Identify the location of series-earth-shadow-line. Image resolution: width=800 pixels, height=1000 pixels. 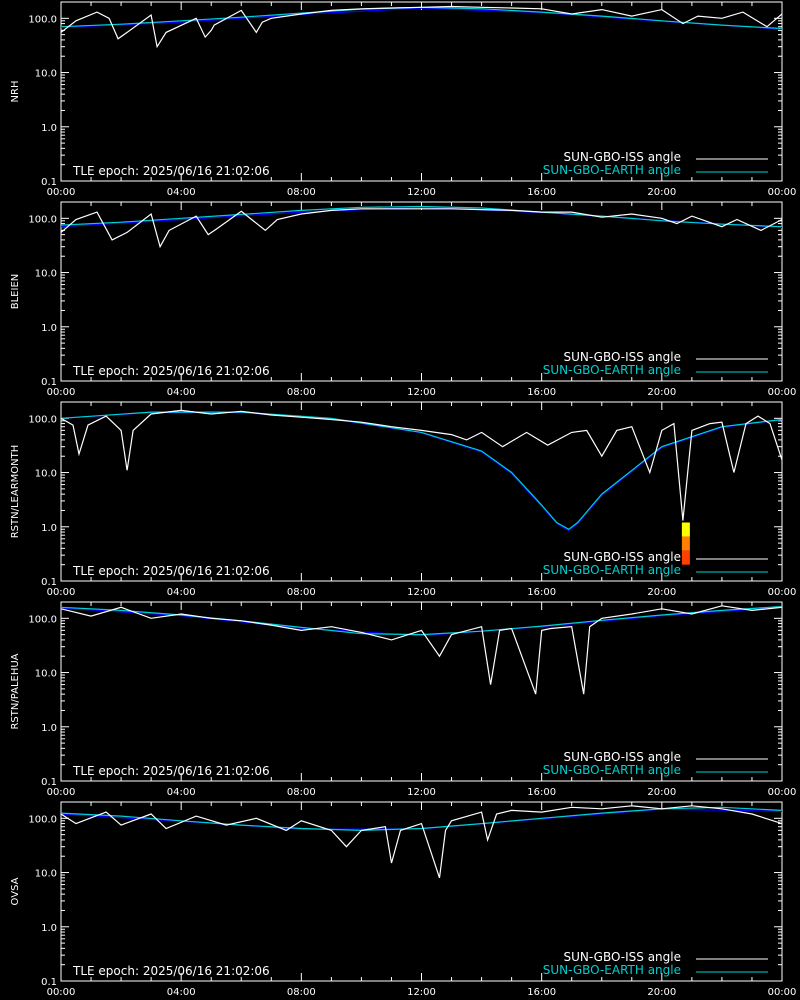
(421, 621).